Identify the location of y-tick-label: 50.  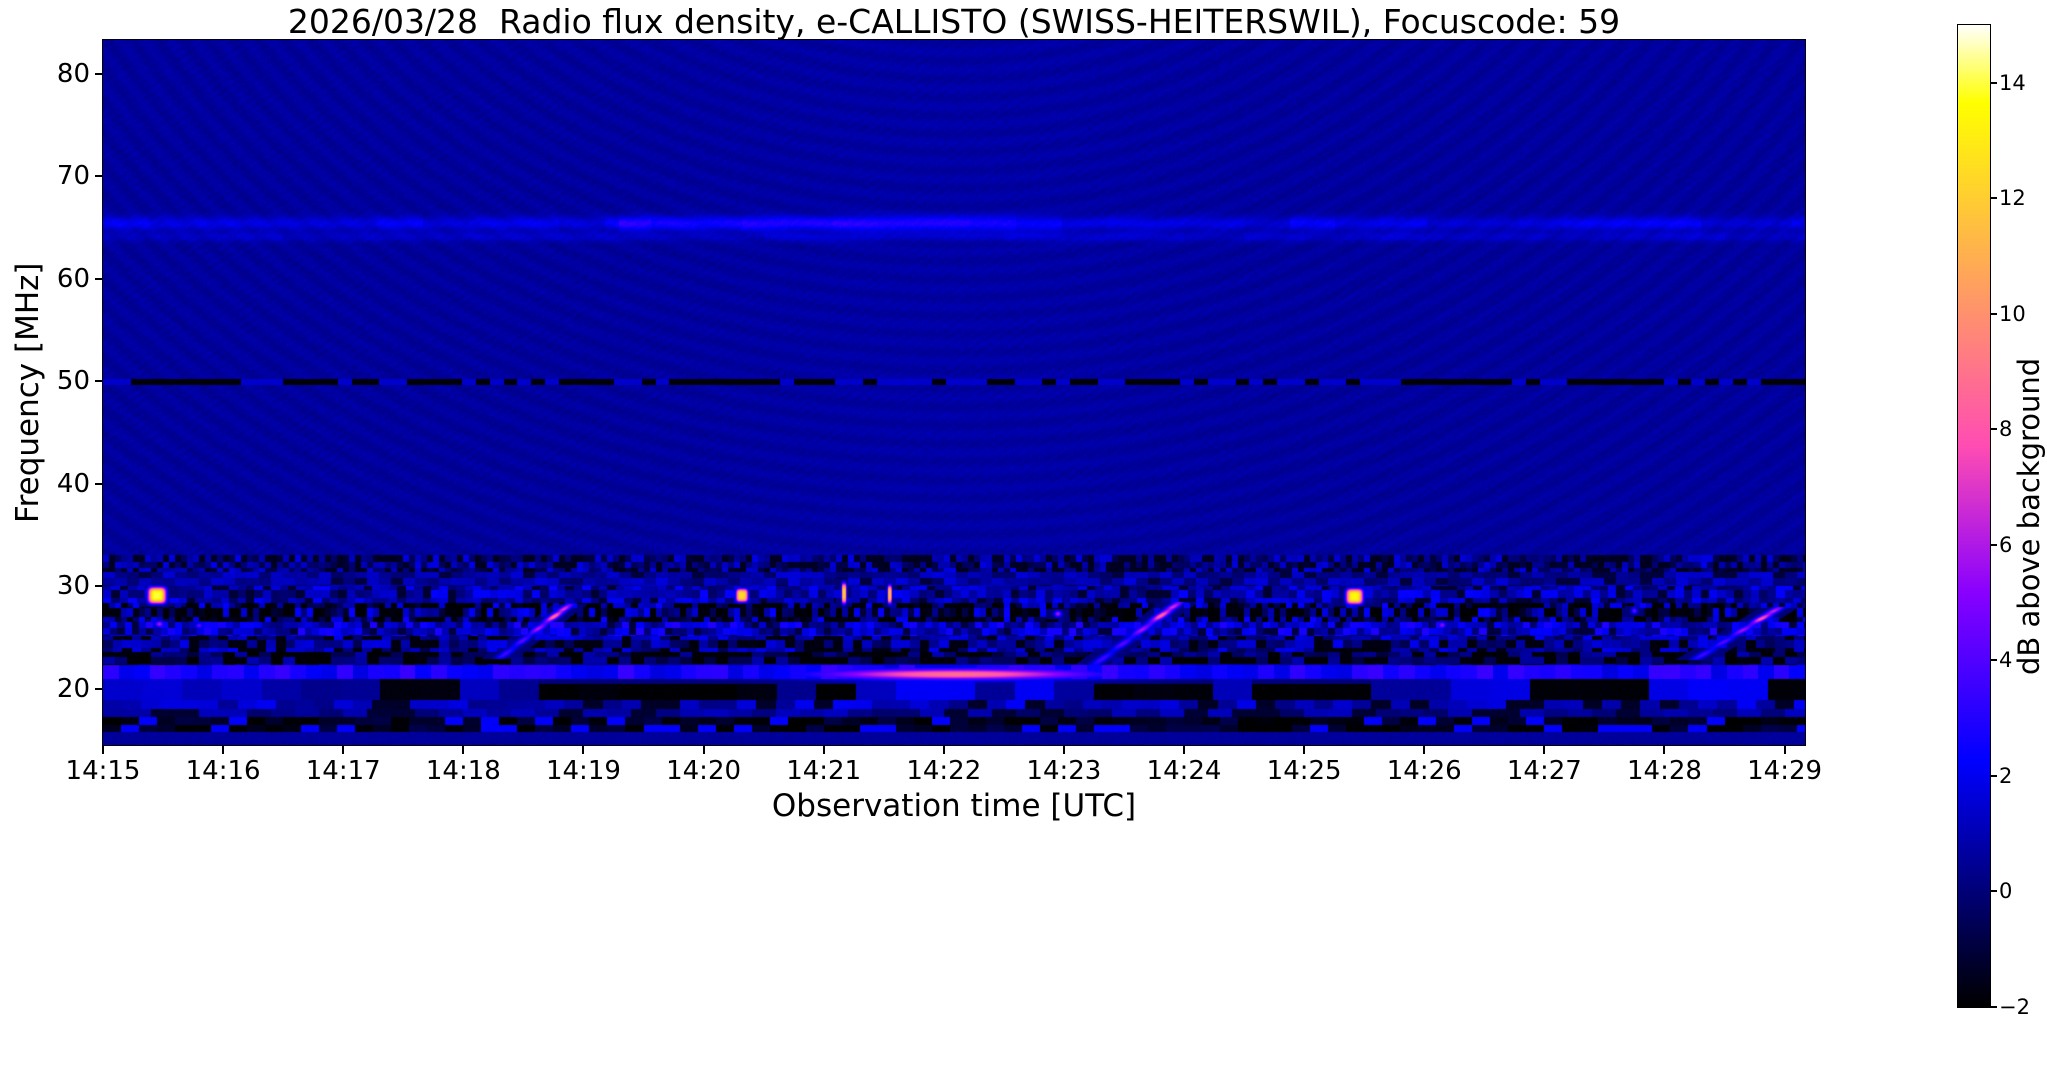
(73, 381).